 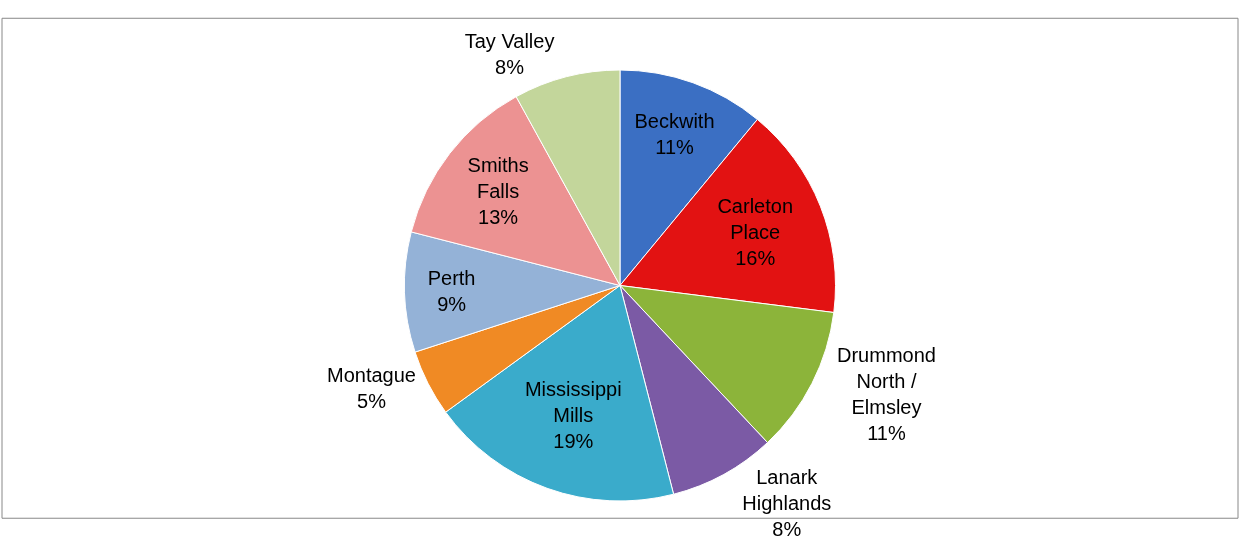 I want to click on slice-label: Carleton Place, so click(x=755, y=218).